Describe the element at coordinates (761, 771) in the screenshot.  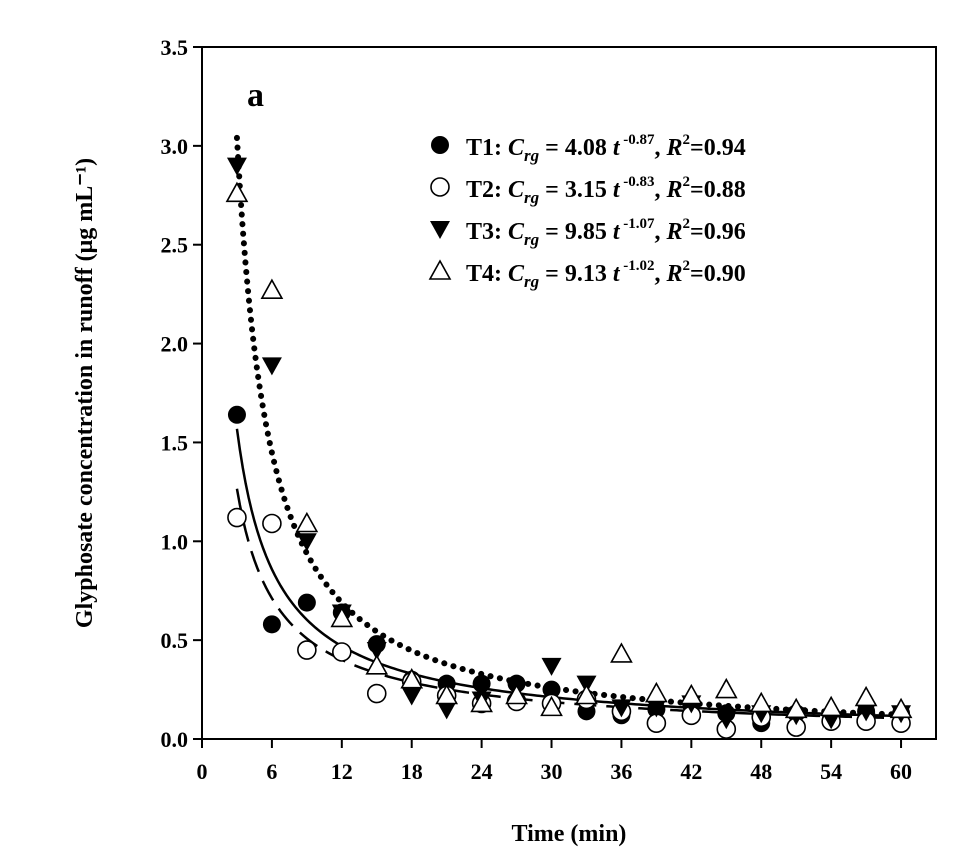
I see `x-tick-label: 48` at that location.